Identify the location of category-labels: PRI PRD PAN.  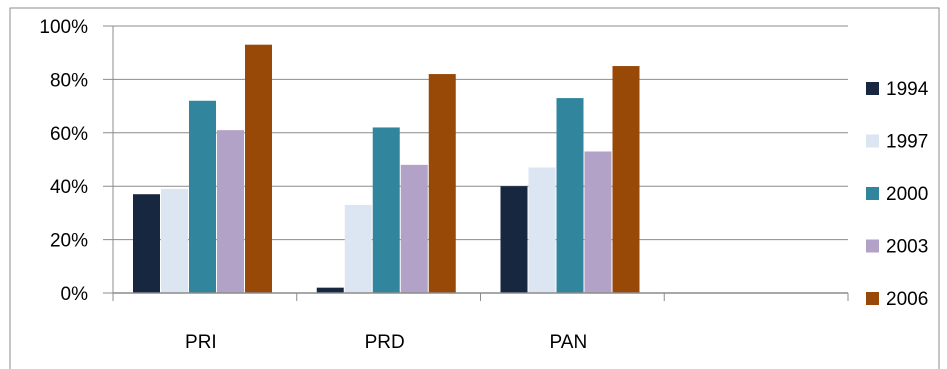
(386, 342).